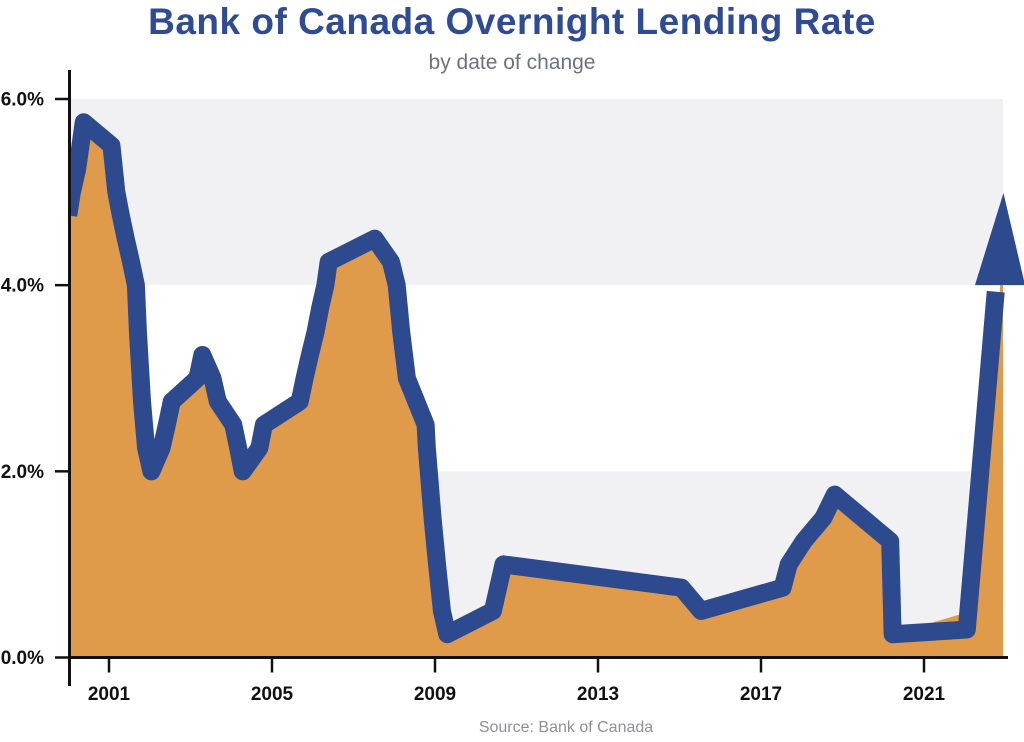 The image size is (1024, 742). Describe the element at coordinates (566, 727) in the screenshot. I see `source-caption: Source: Bank of Canada` at that location.